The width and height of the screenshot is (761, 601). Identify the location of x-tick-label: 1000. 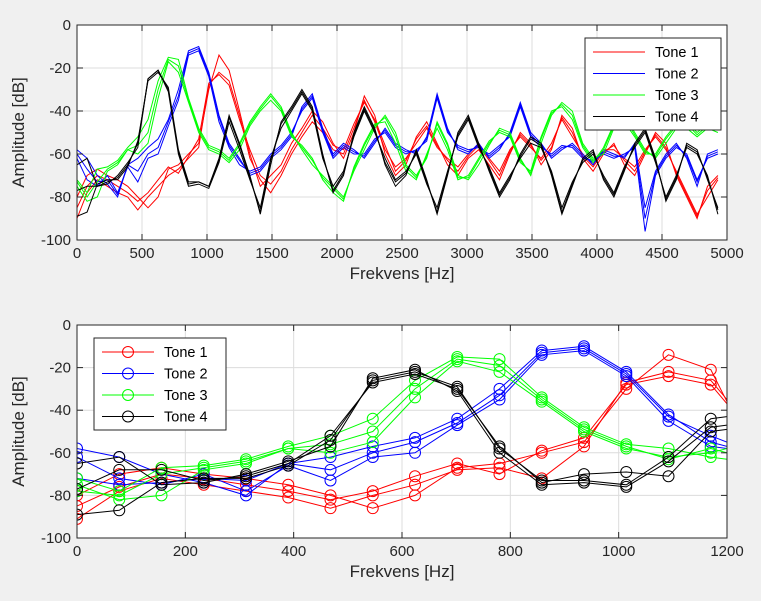
(618, 551).